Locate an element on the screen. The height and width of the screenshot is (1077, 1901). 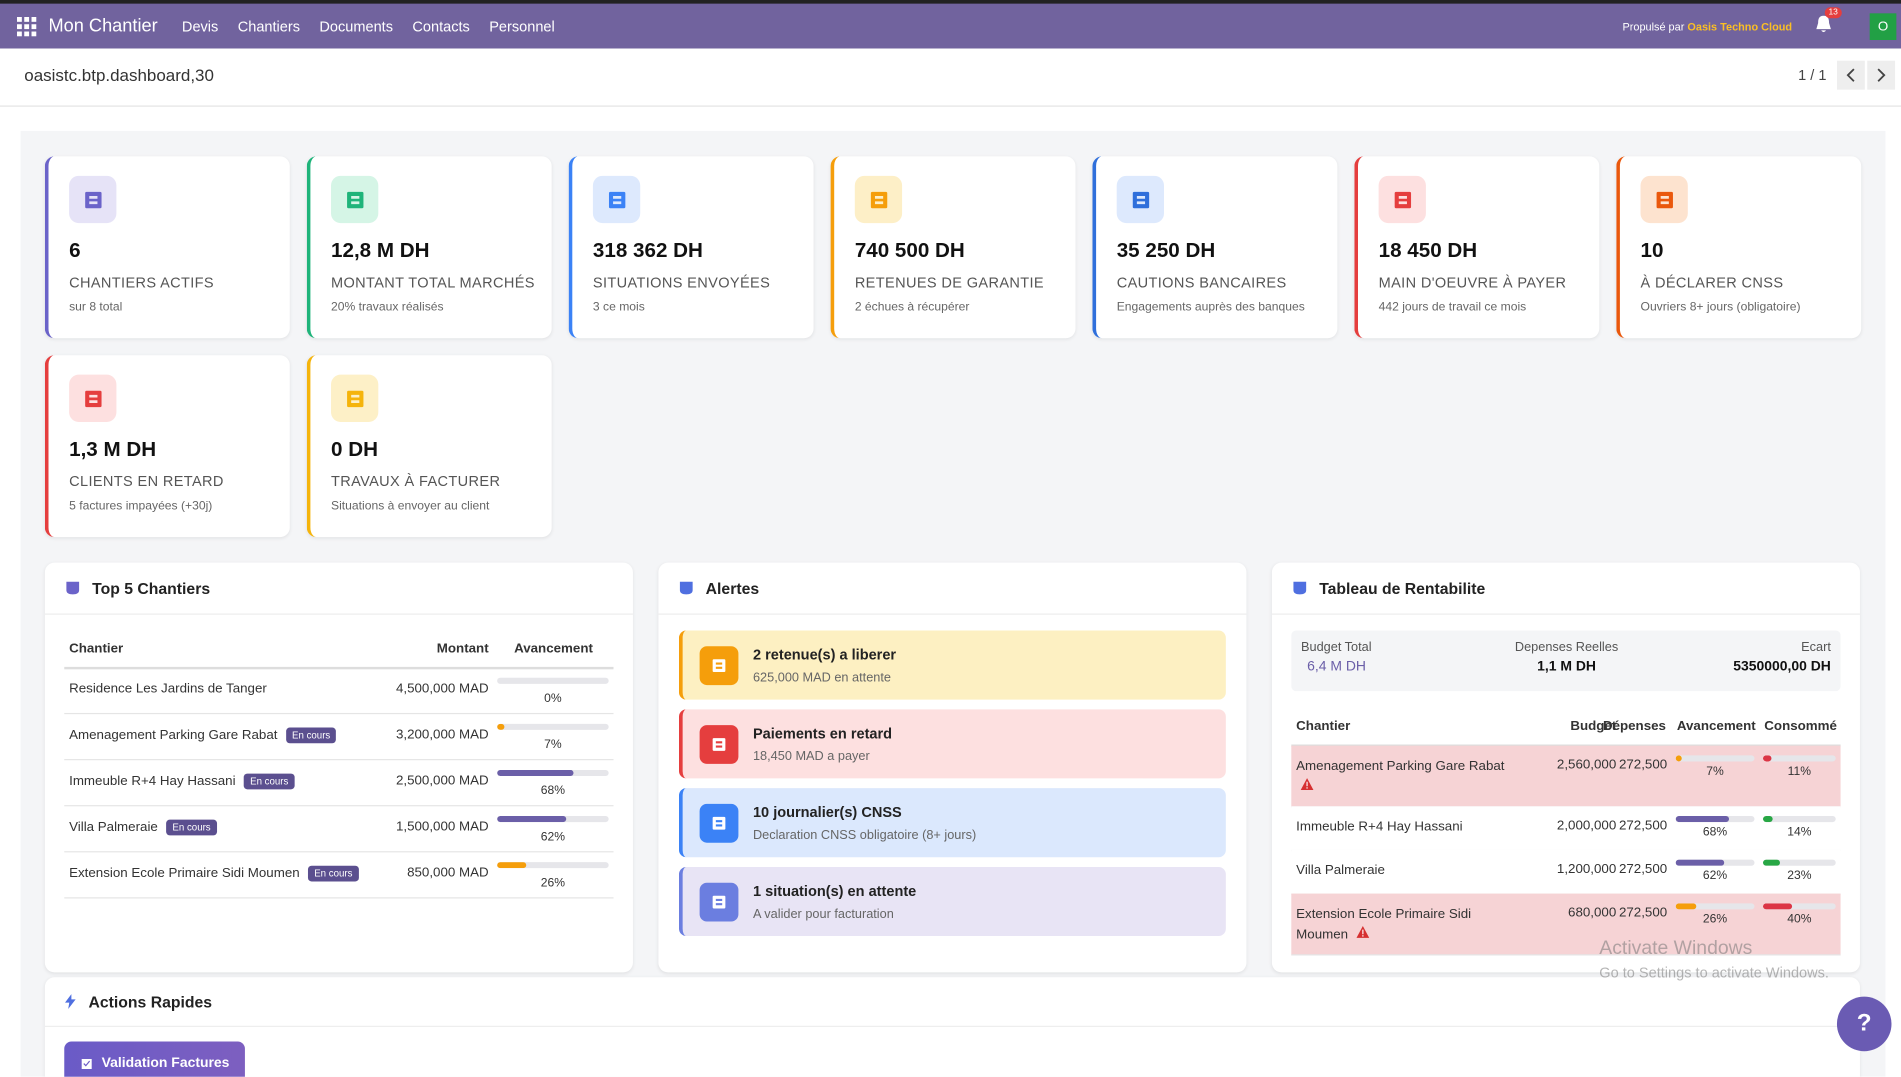
alert-title: 10 journalier(s) CNSS is located at coordinates (827, 812).